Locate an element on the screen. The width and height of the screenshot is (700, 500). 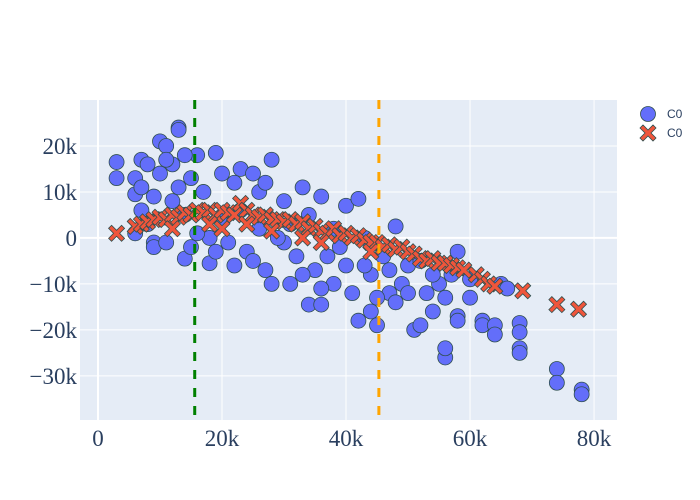
x-tick-label: 40k is located at coordinates (346, 438).